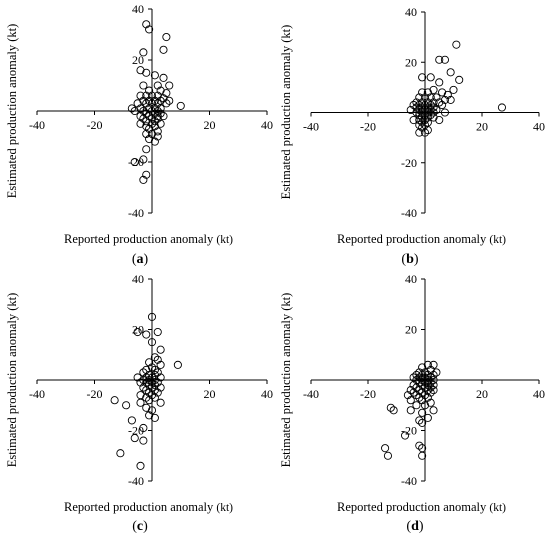 Image resolution: width=550 pixels, height=542 pixels. I want to click on x-tick-label-b-2: 20, so click(482, 127).